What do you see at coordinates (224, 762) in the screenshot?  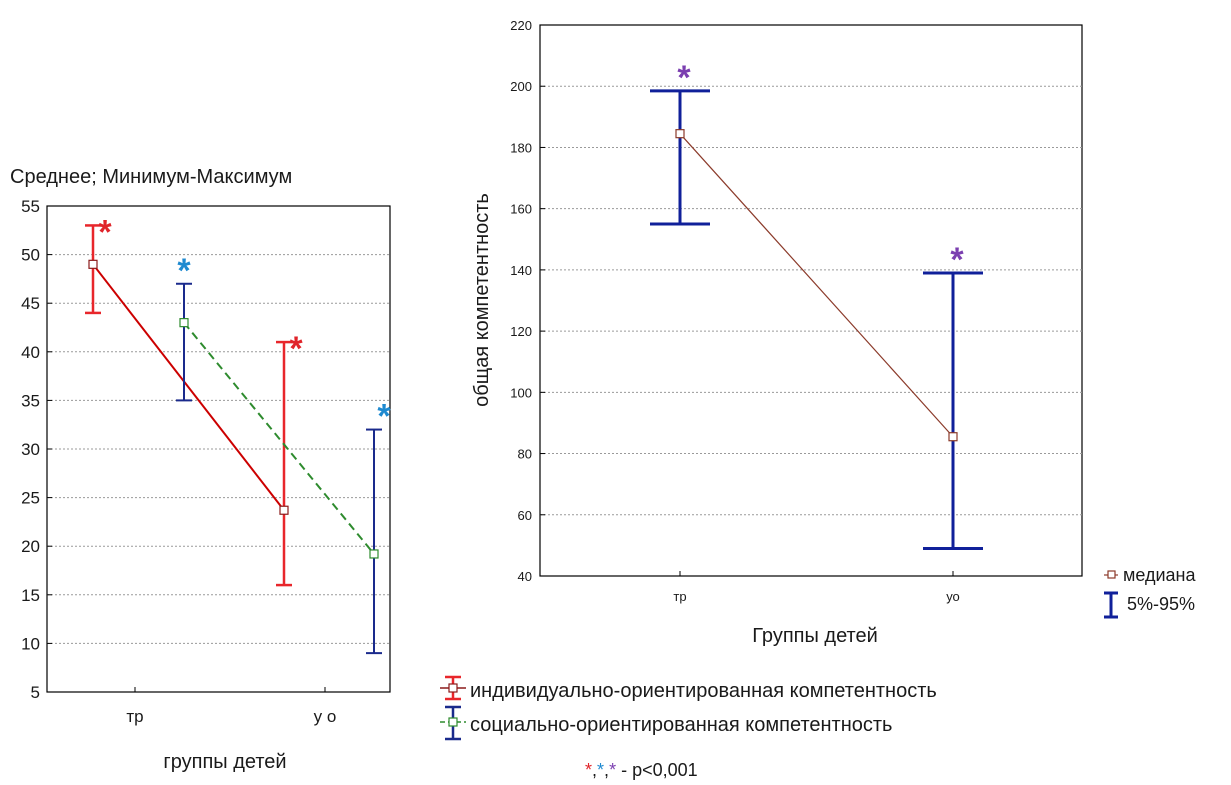 I see `left-x-axis-label: группы детей` at bounding box center [224, 762].